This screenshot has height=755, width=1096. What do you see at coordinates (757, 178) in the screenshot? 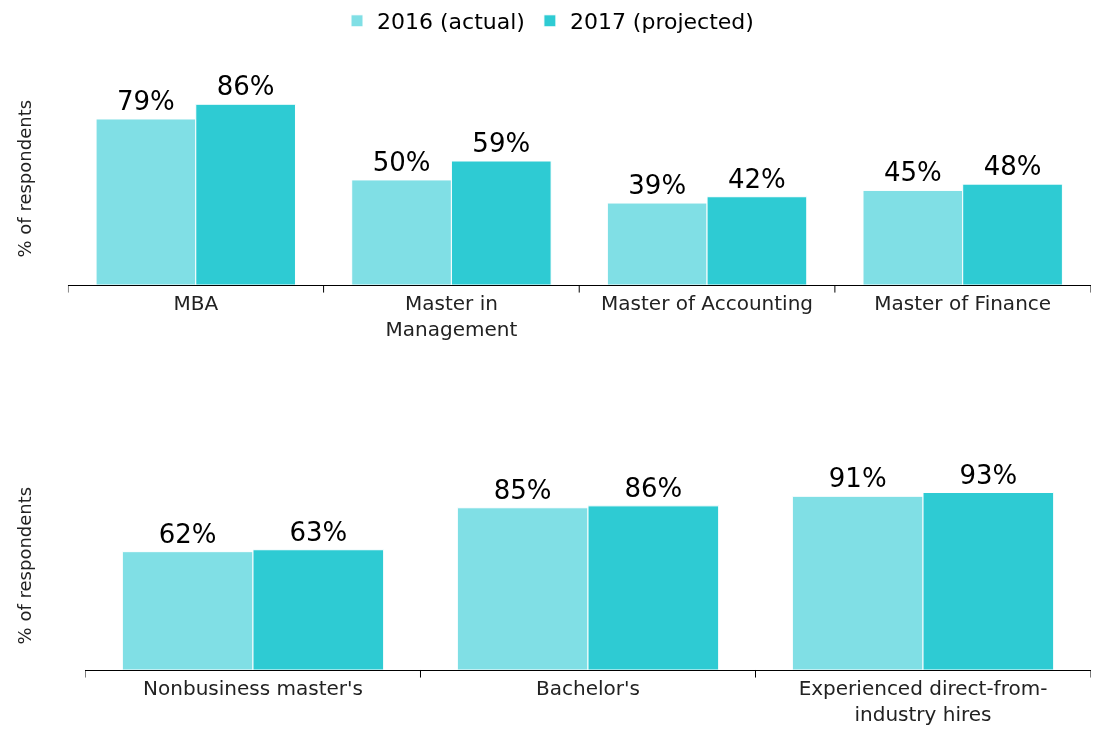
I see `data-label: 42%` at bounding box center [757, 178].